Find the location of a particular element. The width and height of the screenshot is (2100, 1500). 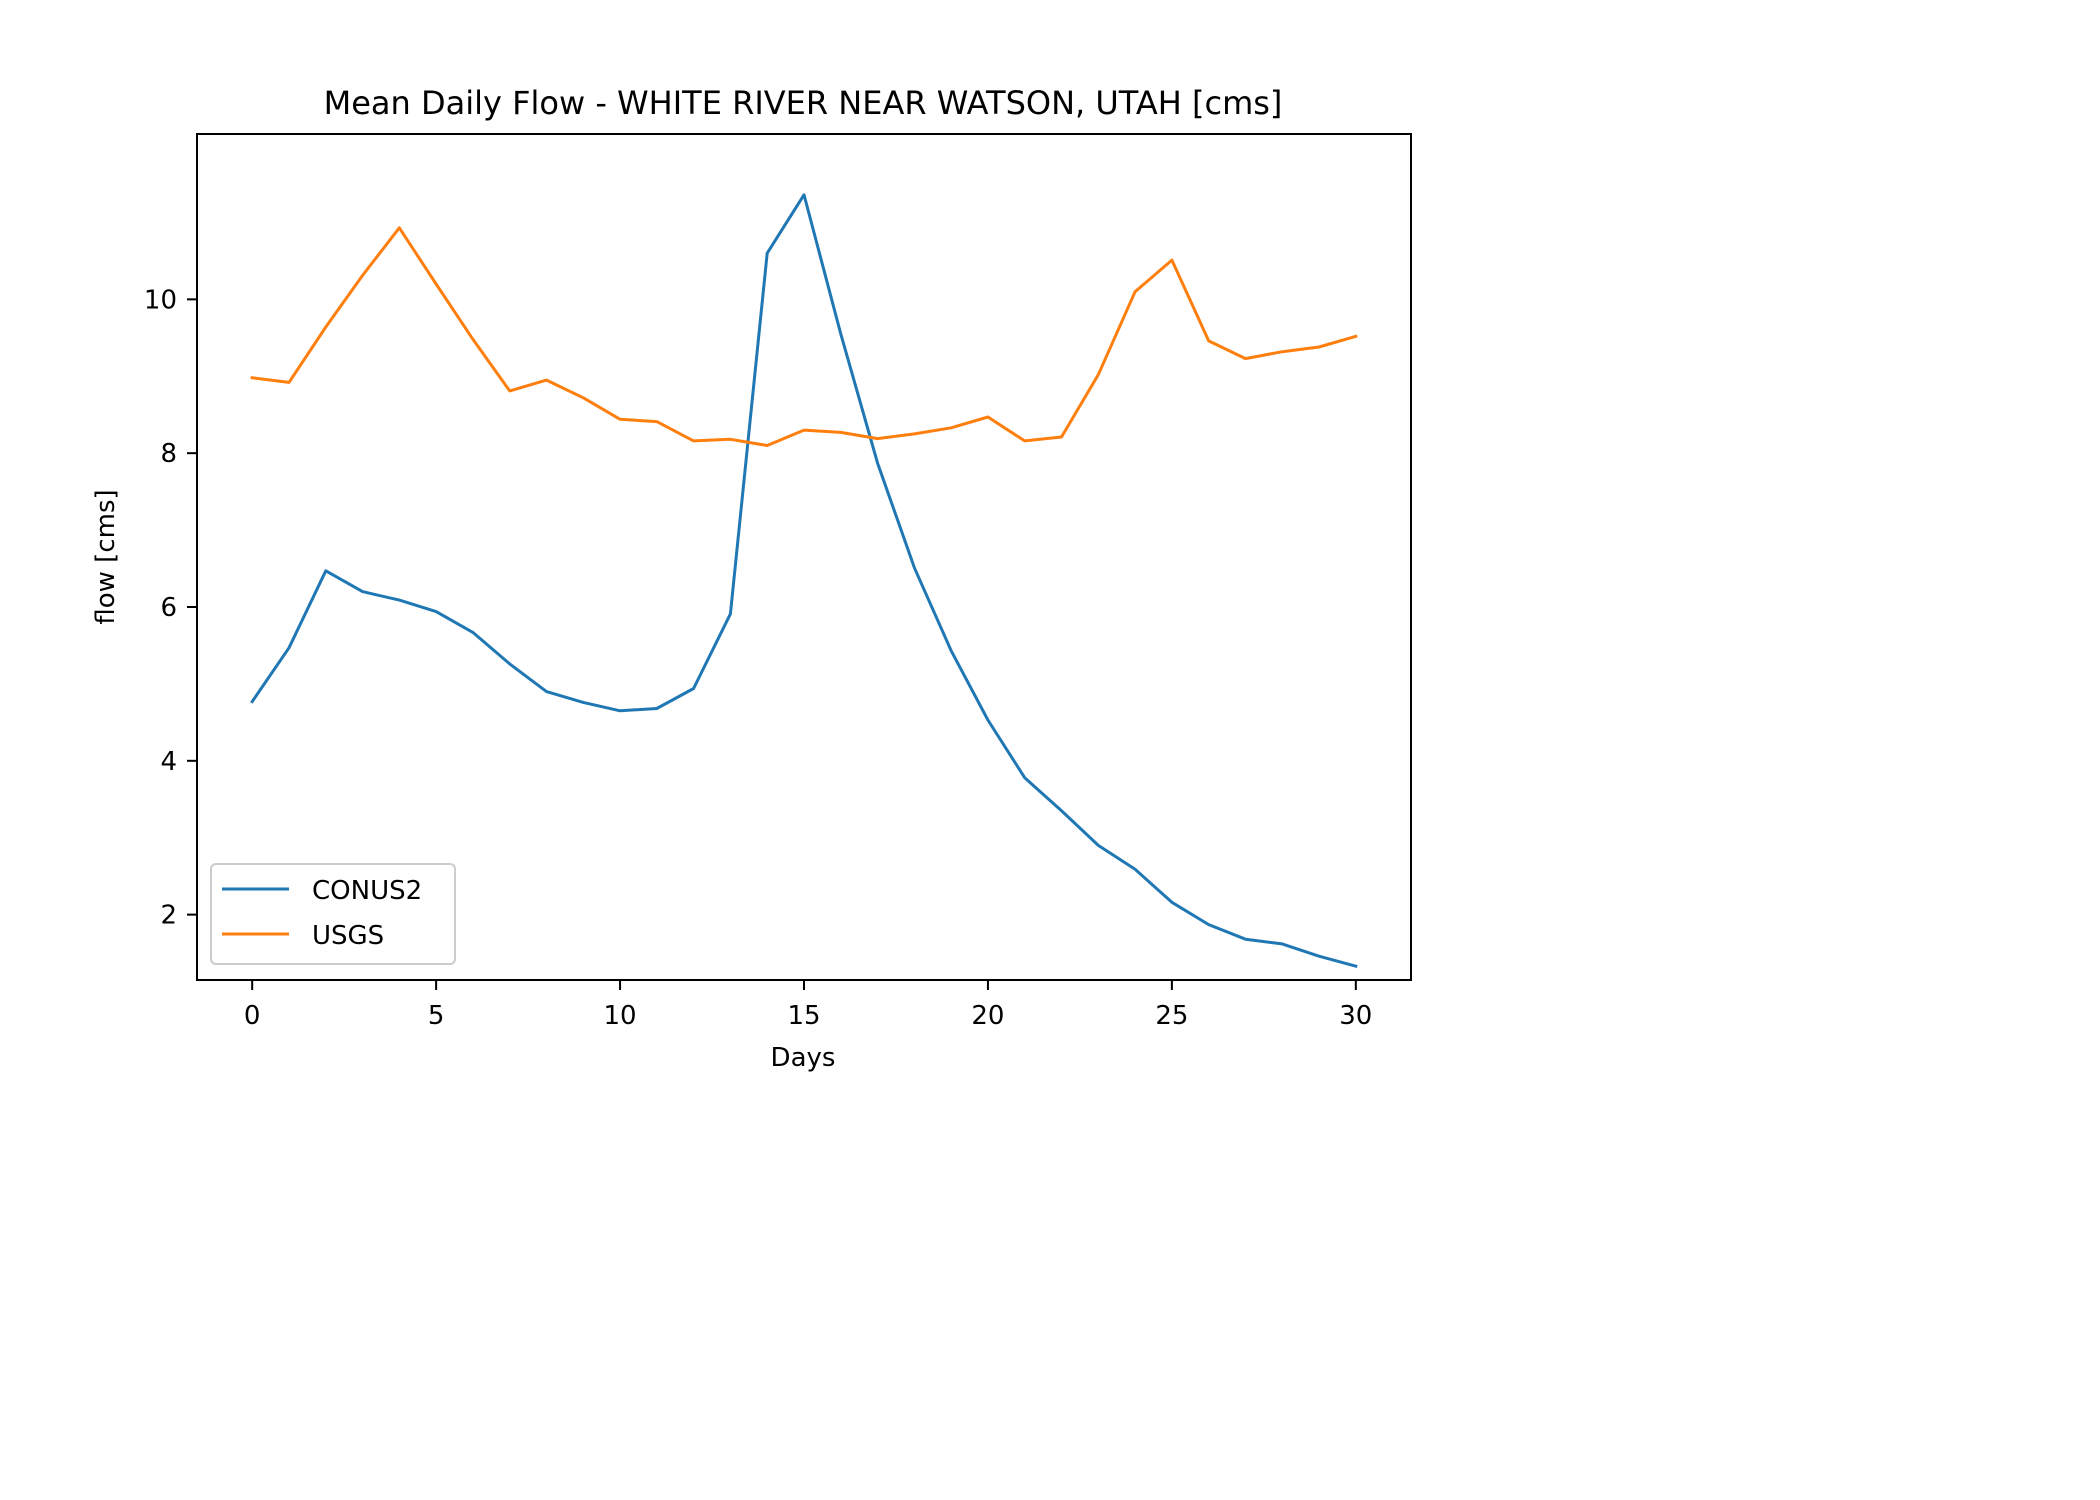

x-tick-label: 30 is located at coordinates (1355, 1016).